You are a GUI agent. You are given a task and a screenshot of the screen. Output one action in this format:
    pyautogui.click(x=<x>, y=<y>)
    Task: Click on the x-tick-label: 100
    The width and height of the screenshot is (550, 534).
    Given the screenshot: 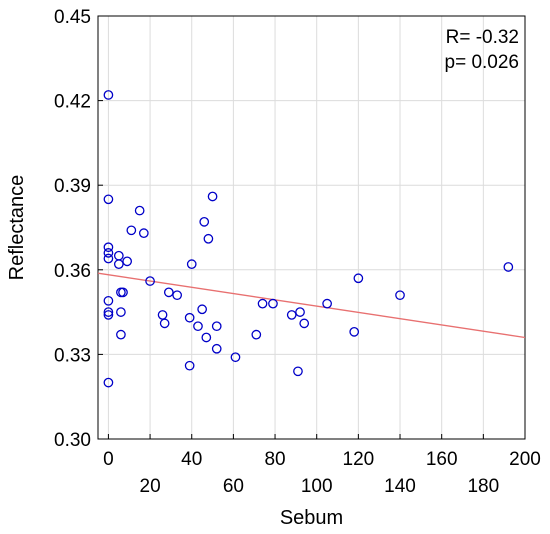 What is the action you would take?
    pyautogui.click(x=317, y=486)
    